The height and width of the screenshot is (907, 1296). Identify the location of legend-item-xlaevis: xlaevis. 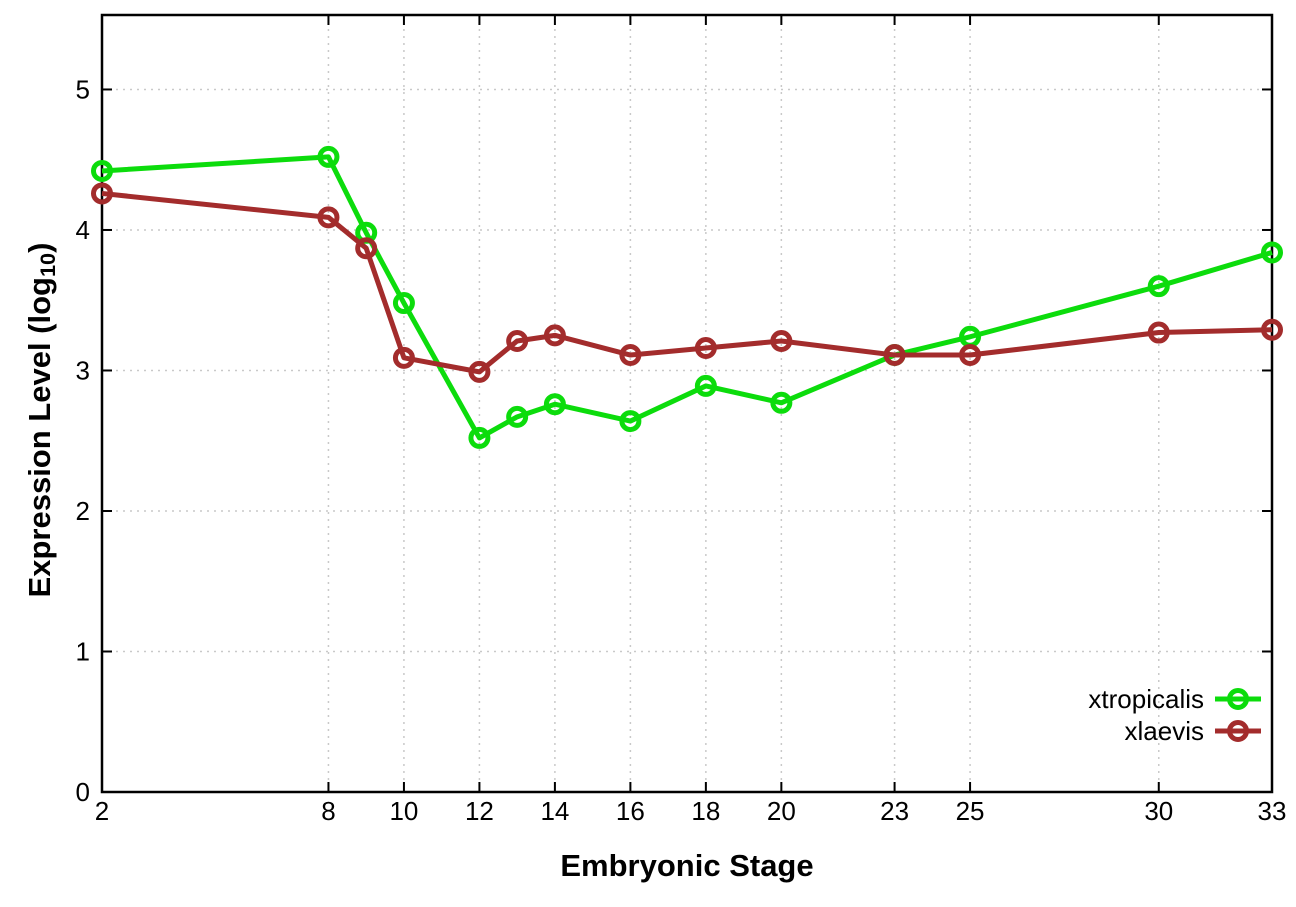
(1175, 731).